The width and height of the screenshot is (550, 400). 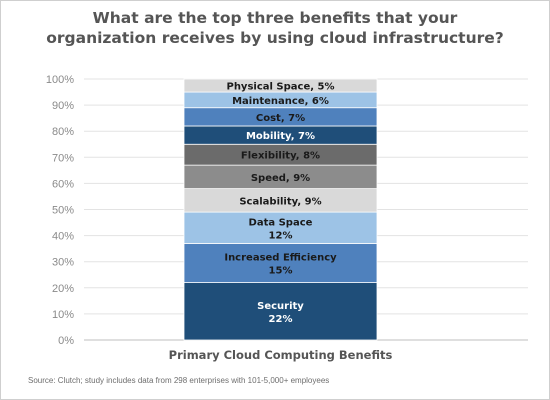 I want to click on data-label: 15%, so click(x=281, y=271).